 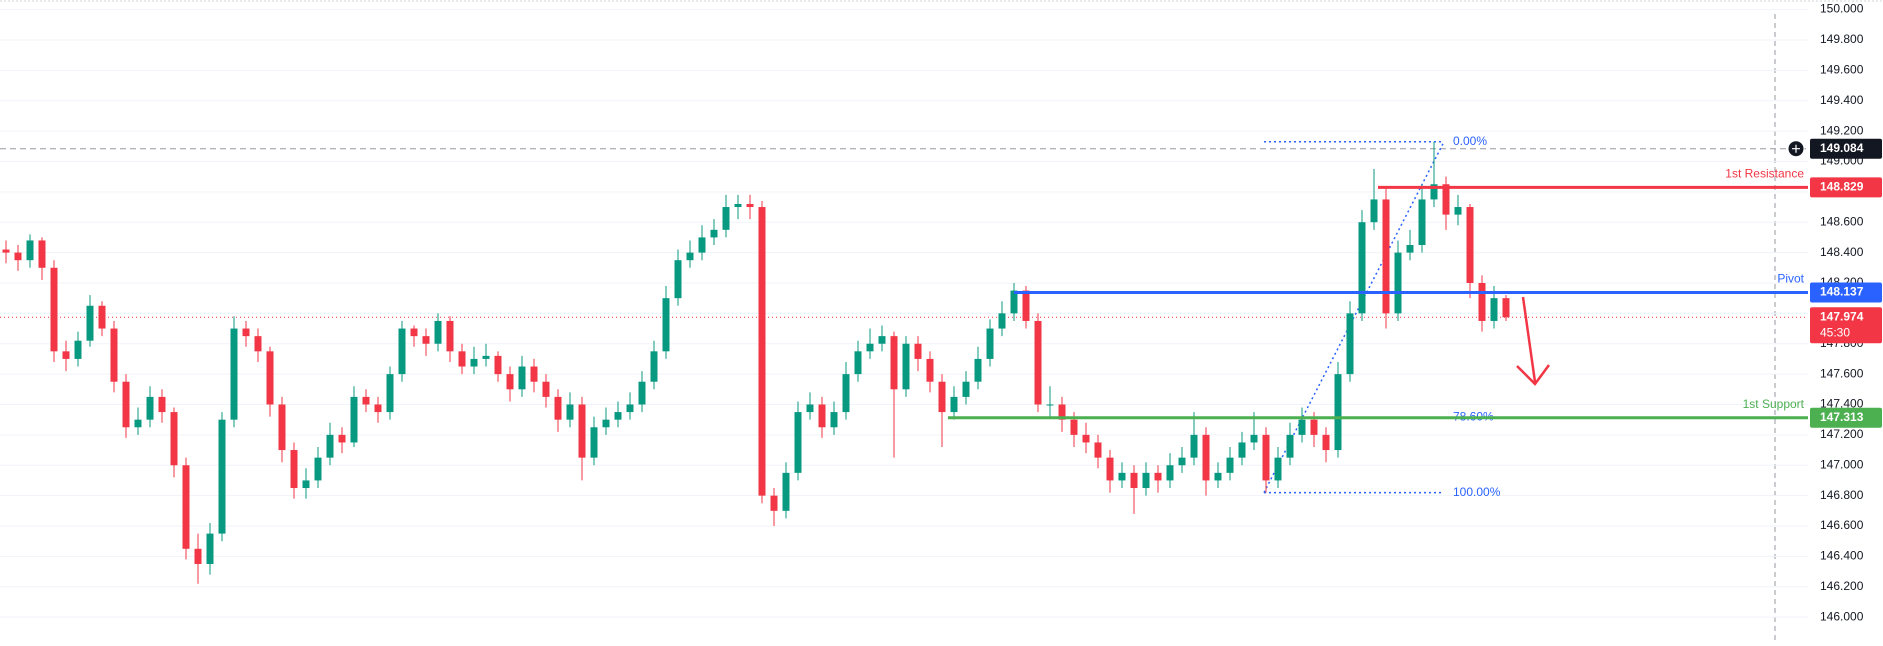 What do you see at coordinates (1842, 373) in the screenshot?
I see `y-tick-label: 147.600` at bounding box center [1842, 373].